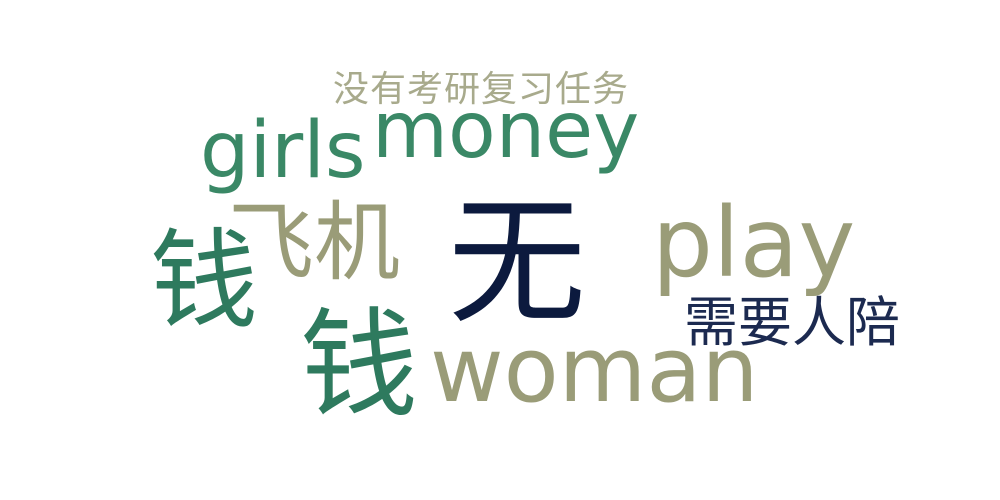 The width and height of the screenshot is (1000, 500). I want to click on word-none: 无, so click(517, 262).